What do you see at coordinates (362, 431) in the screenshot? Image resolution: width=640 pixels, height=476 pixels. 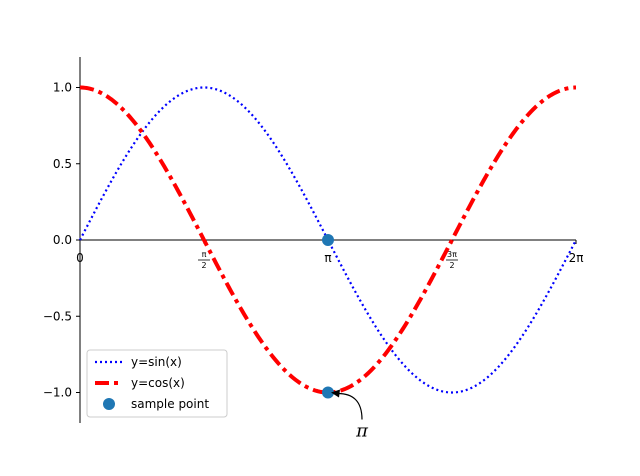 I see `annotation-label: π` at bounding box center [362, 431].